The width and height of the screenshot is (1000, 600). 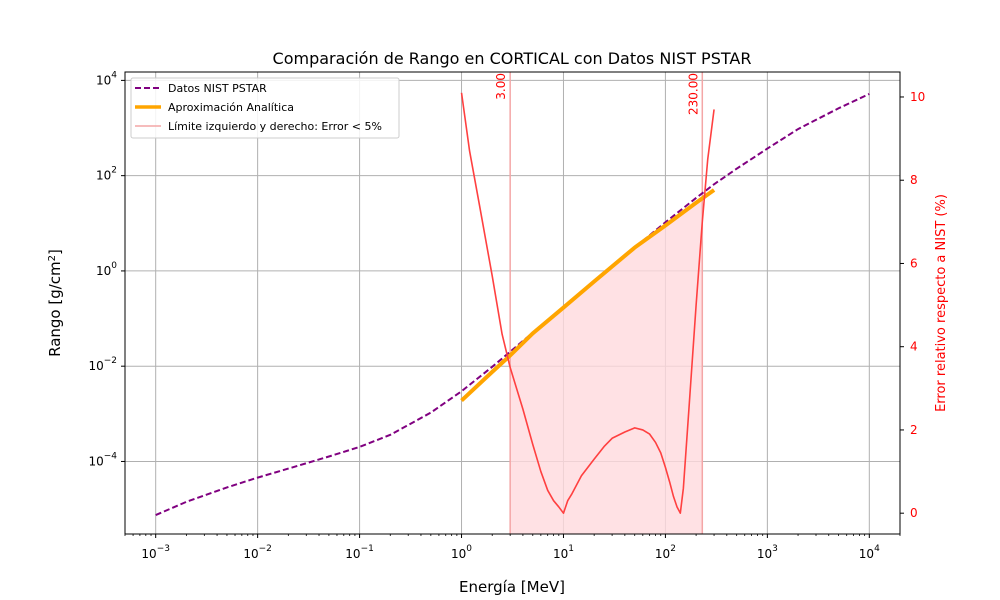 I want to click on x-tick-base-4: 10, so click(x=560, y=554).